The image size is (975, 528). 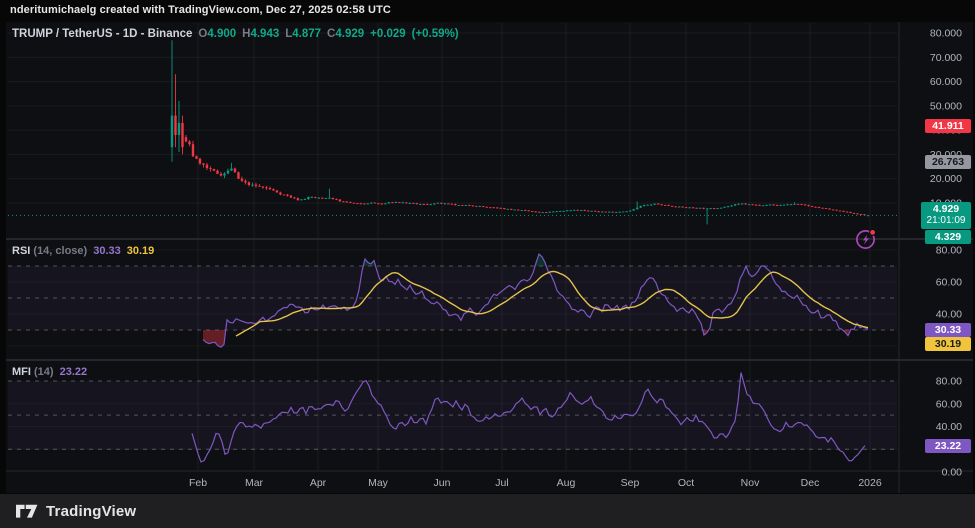 I want to click on change-value: +0.029, so click(x=388, y=34).